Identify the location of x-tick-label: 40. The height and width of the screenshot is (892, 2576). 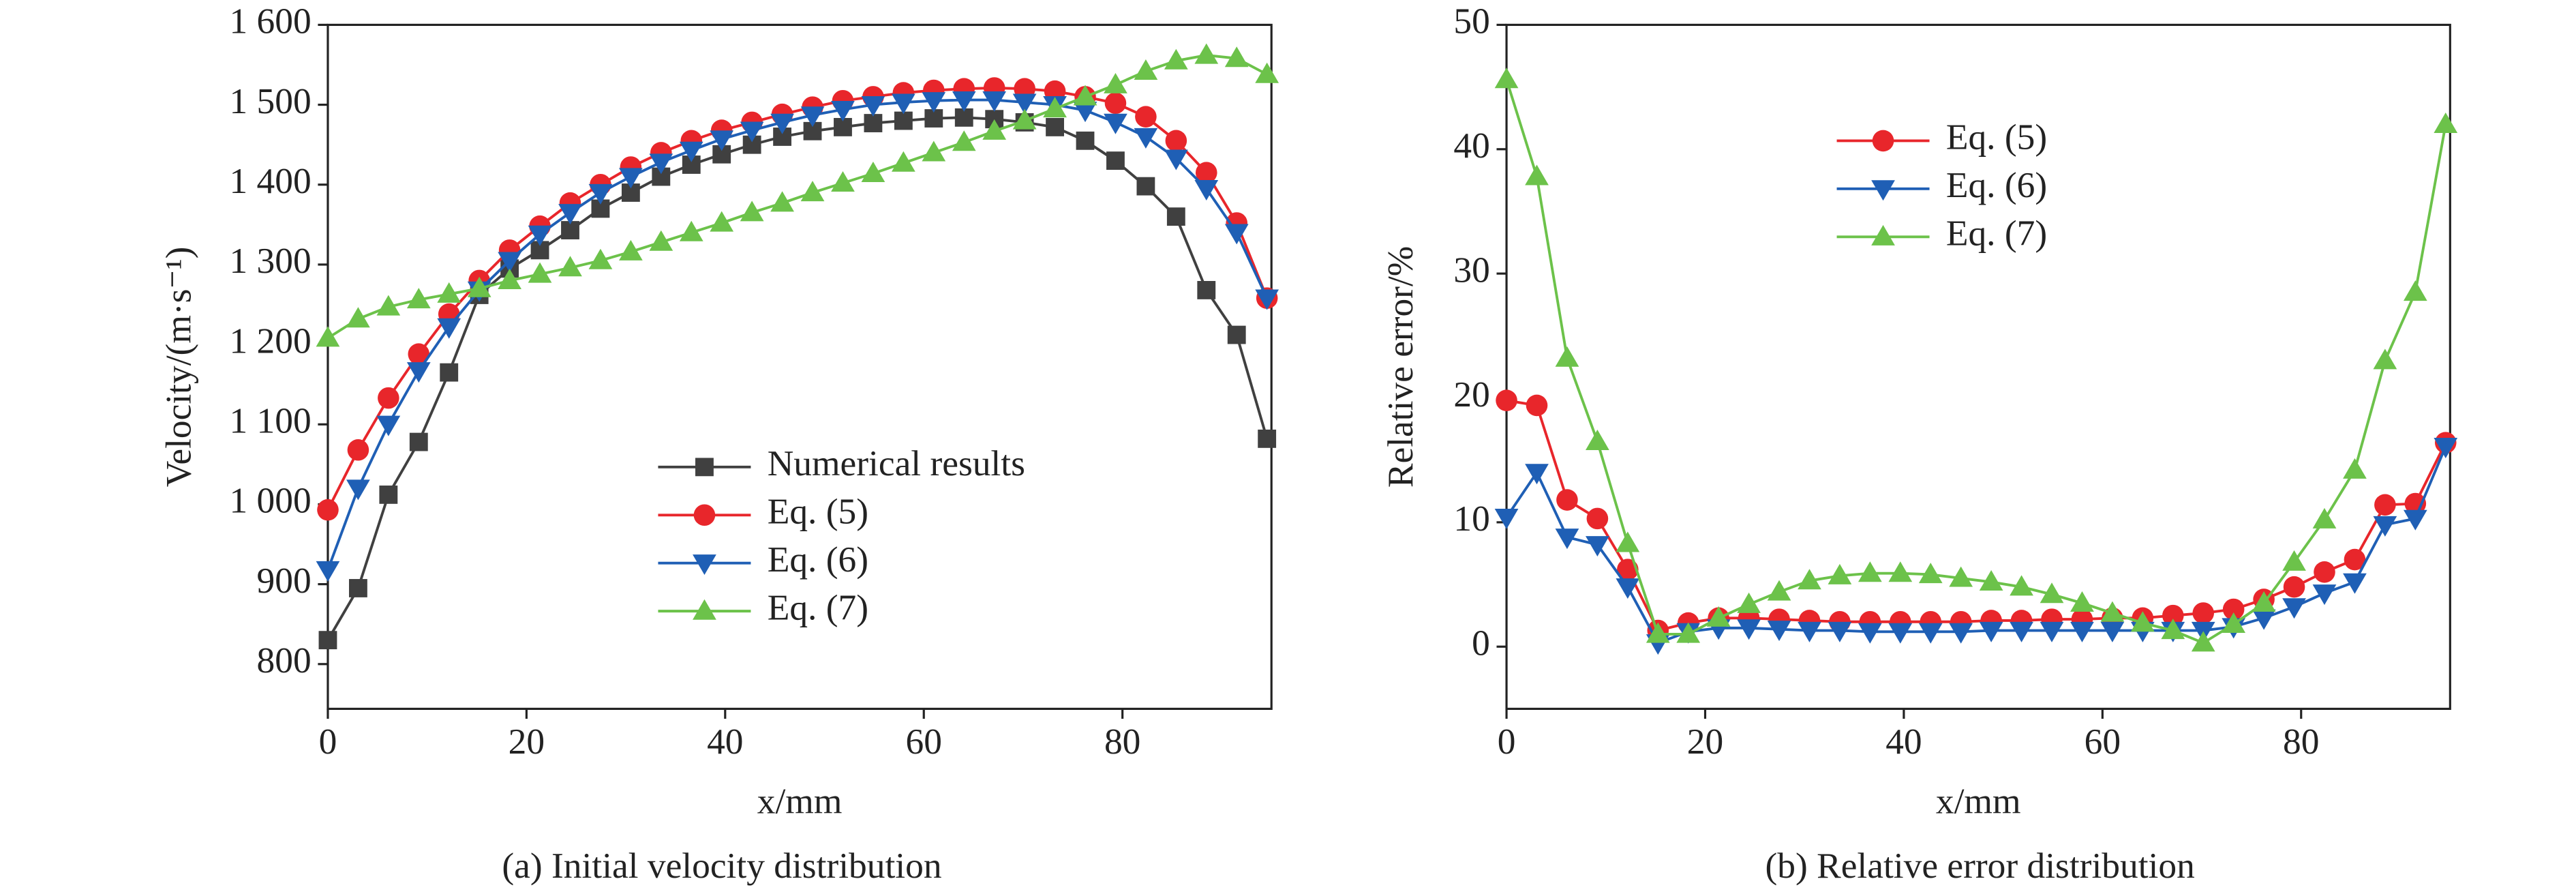
(725, 741).